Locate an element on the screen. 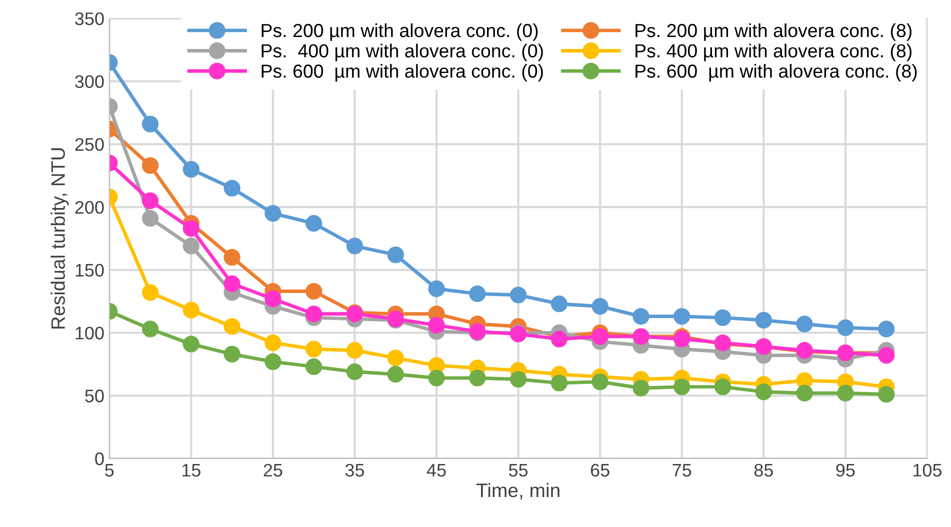 The width and height of the screenshot is (951, 527). y-tick-label: 200 is located at coordinates (89, 207).